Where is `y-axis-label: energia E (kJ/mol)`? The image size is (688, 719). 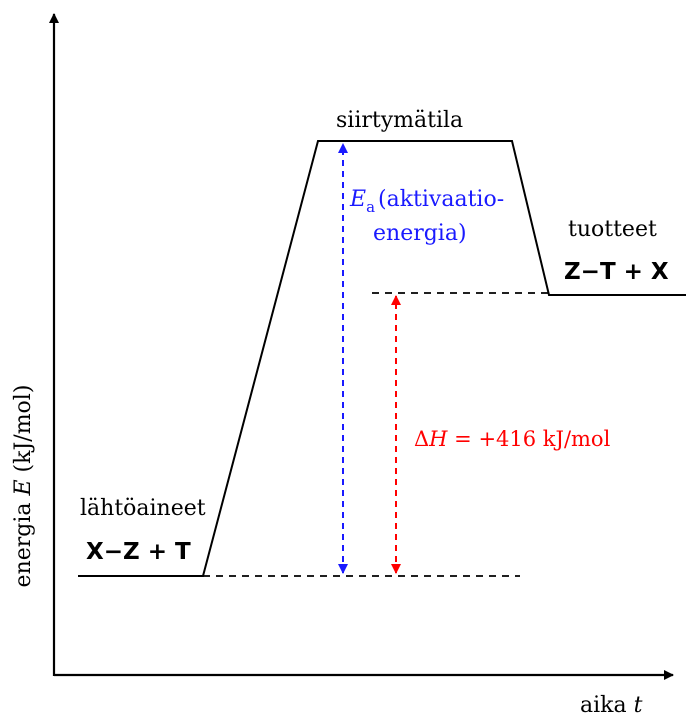 y-axis-label: energia E (kJ/mol) is located at coordinates (23, 486).